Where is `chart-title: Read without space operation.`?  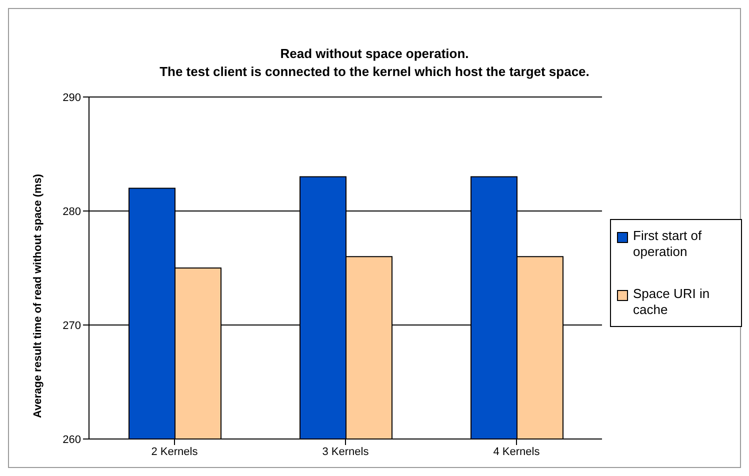
chart-title: Read without space operation. is located at coordinates (374, 54).